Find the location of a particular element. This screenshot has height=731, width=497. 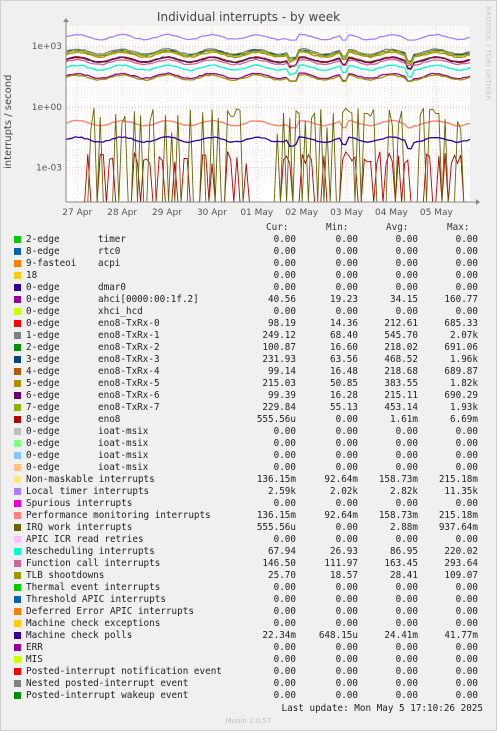

legend-min-value: 18.57 is located at coordinates (344, 575).